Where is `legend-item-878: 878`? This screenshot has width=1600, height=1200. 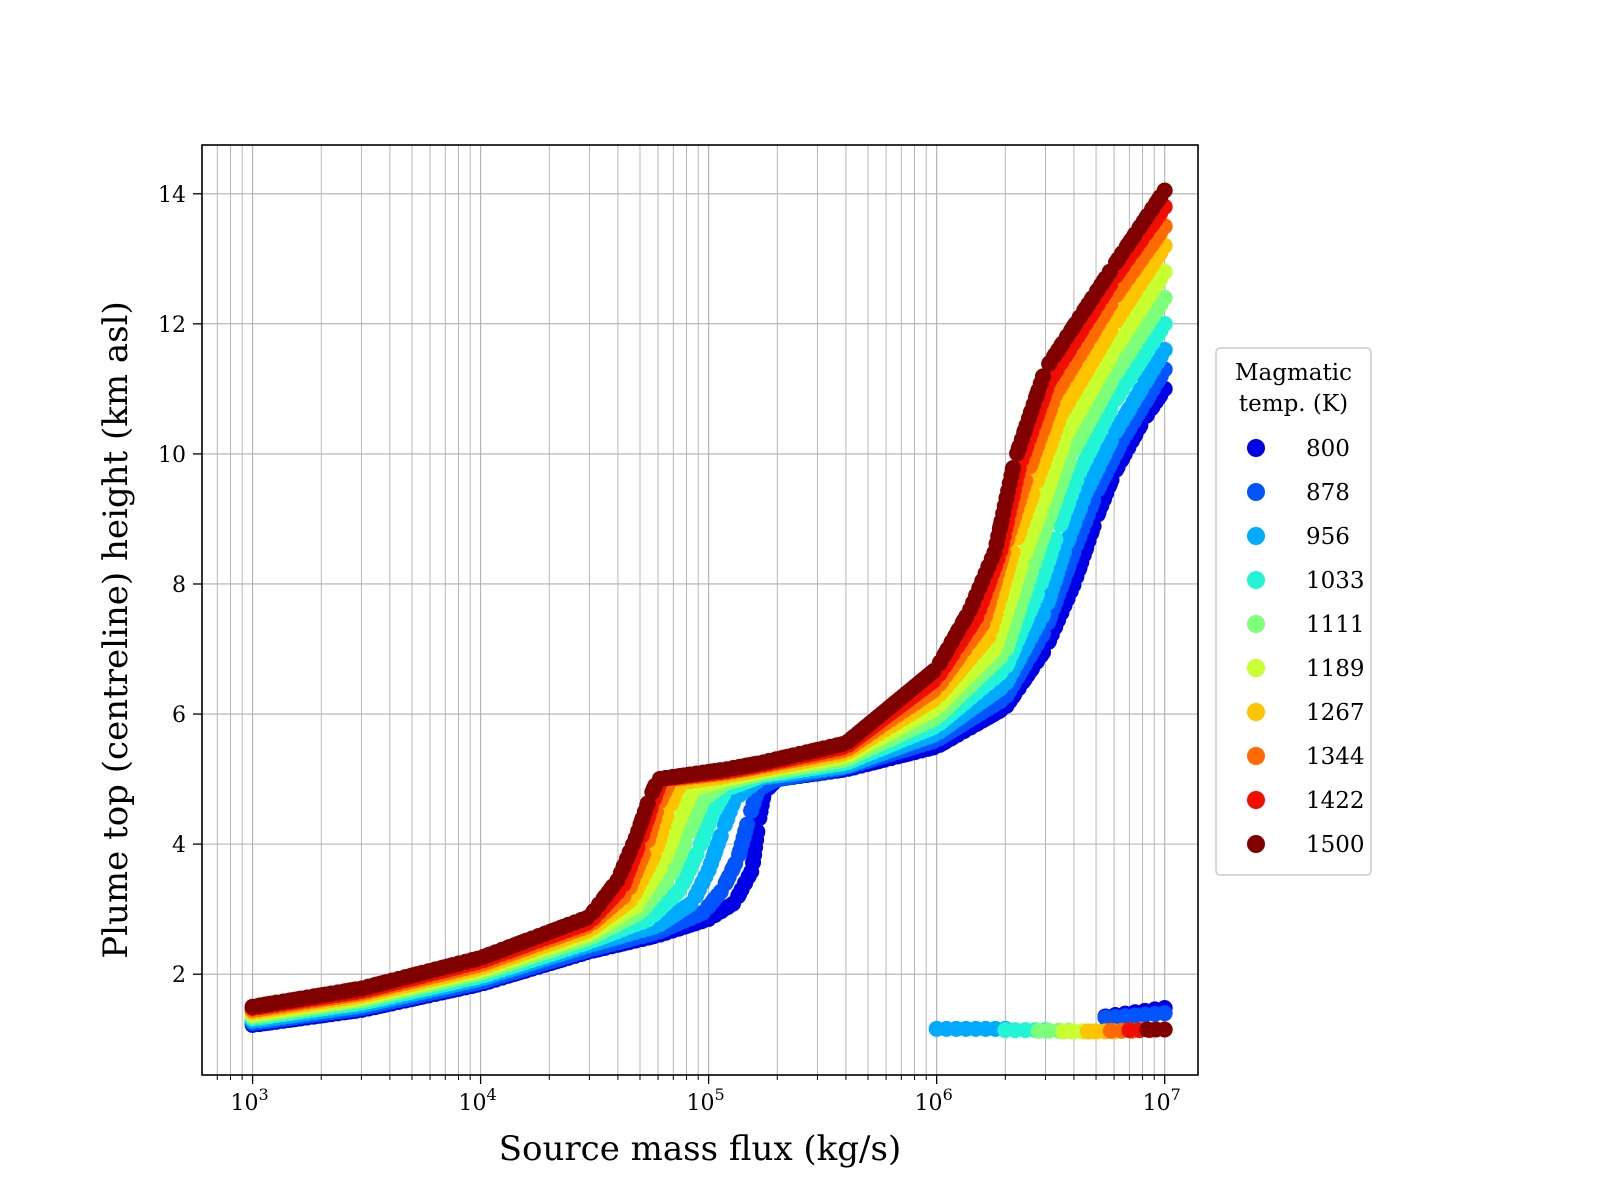
legend-item-878: 878 is located at coordinates (1298, 493).